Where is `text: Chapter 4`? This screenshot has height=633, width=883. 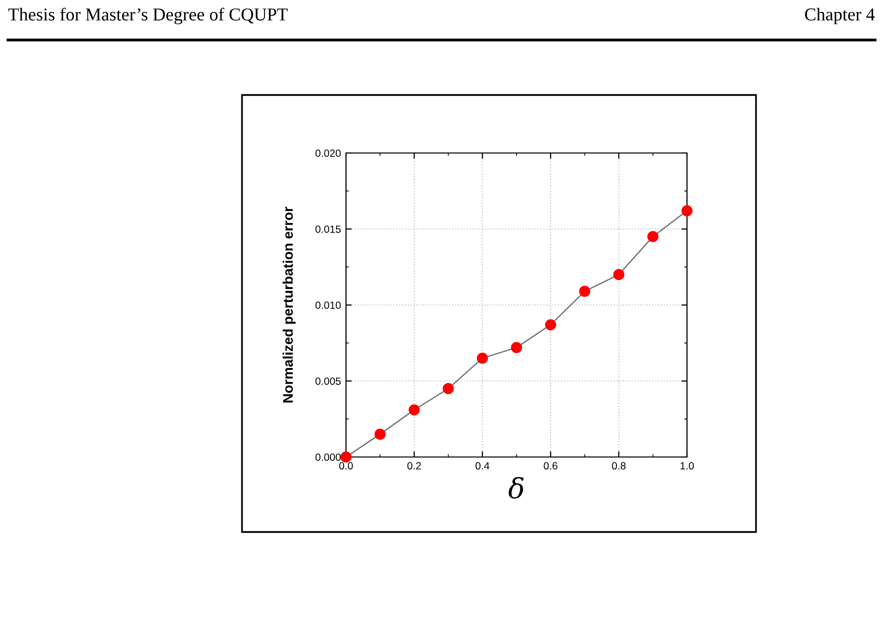
text: Chapter 4 is located at coordinates (840, 16).